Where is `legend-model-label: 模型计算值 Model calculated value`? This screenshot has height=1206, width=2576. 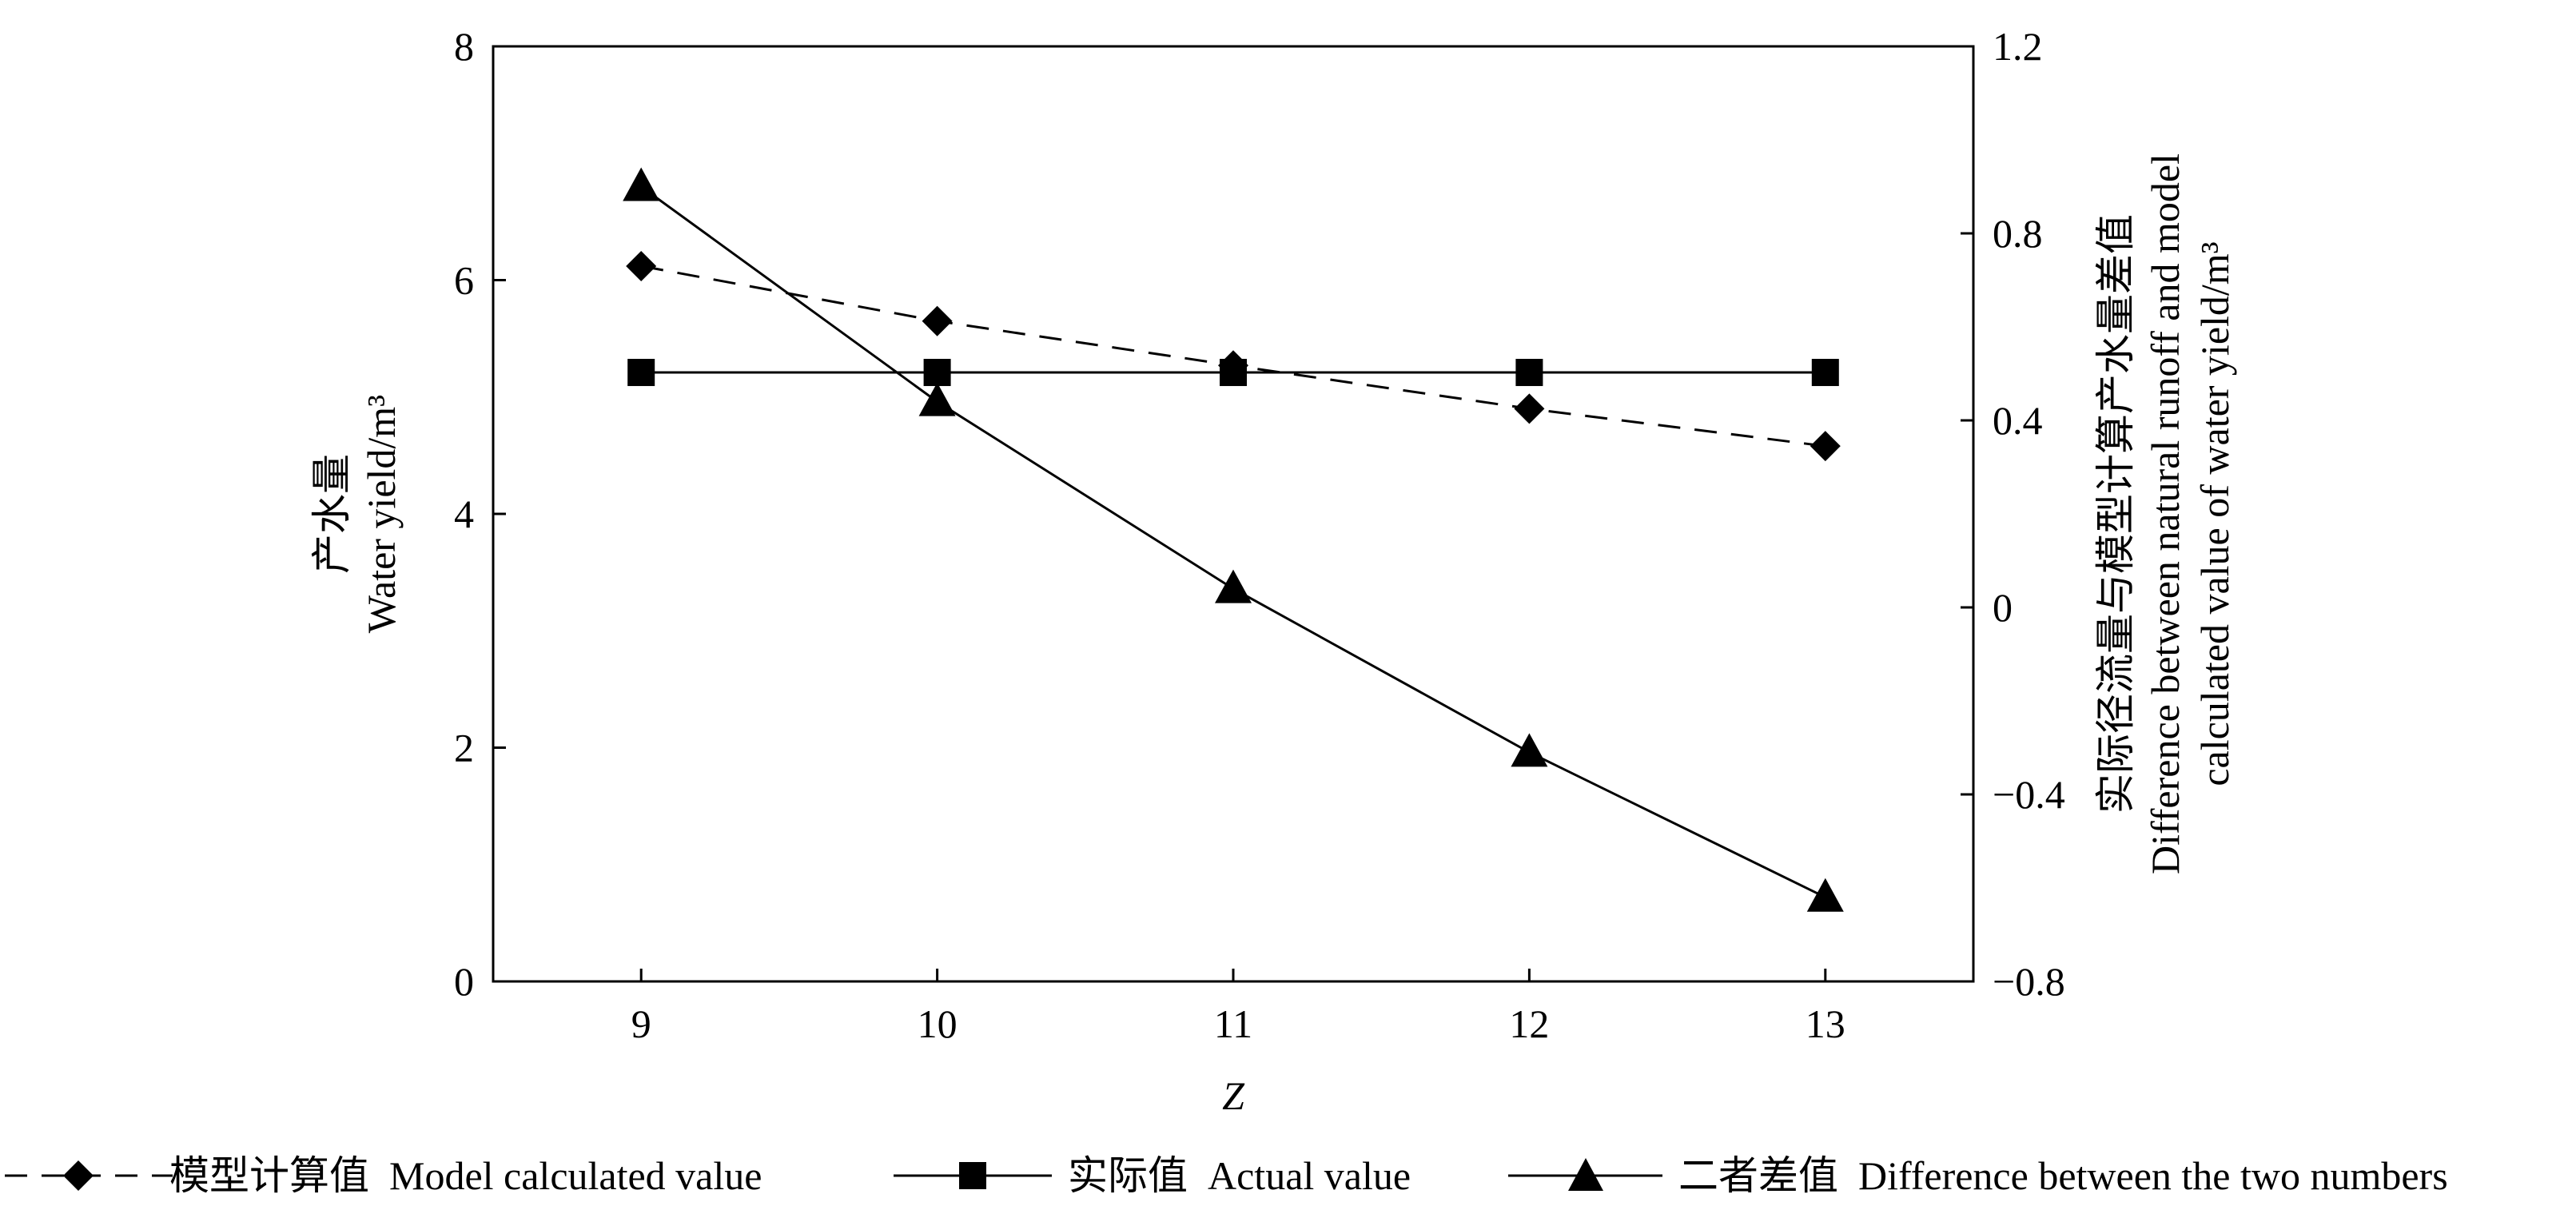
legend-model-label: 模型计算值 Model calculated value is located at coordinates (466, 1175).